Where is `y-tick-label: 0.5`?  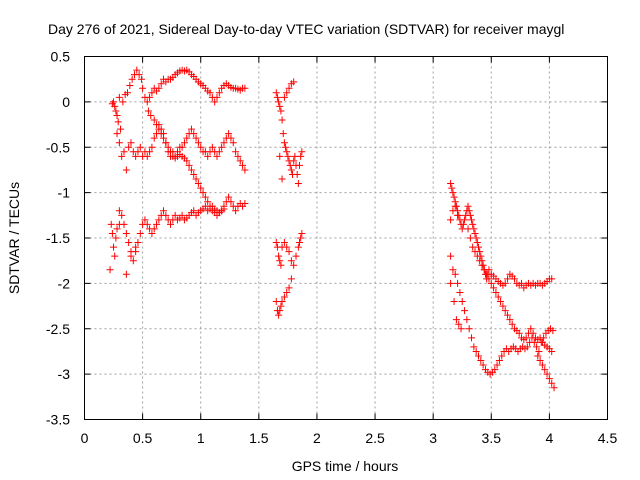
y-tick-label: 0.5 is located at coordinates (61, 57).